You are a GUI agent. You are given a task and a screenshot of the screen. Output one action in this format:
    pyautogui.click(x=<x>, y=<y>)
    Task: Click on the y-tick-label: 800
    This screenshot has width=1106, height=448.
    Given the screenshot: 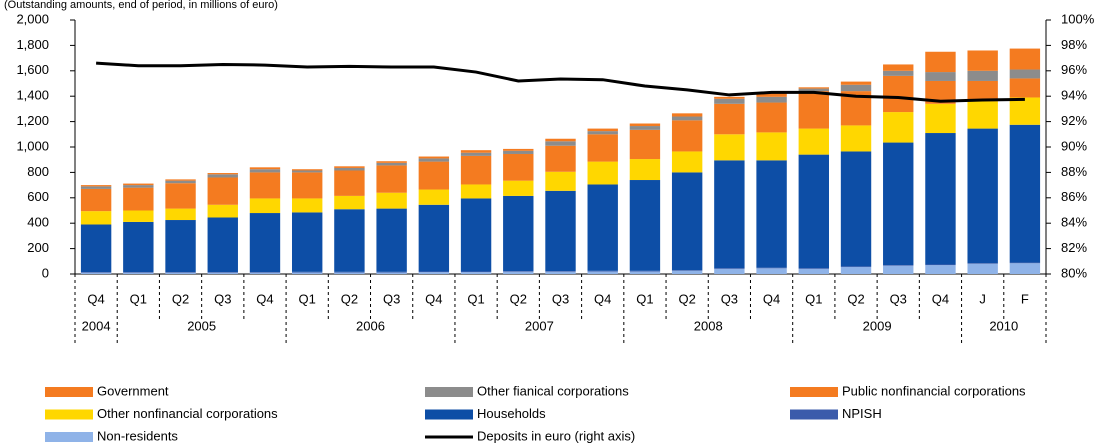 What is the action you would take?
    pyautogui.click(x=38, y=171)
    